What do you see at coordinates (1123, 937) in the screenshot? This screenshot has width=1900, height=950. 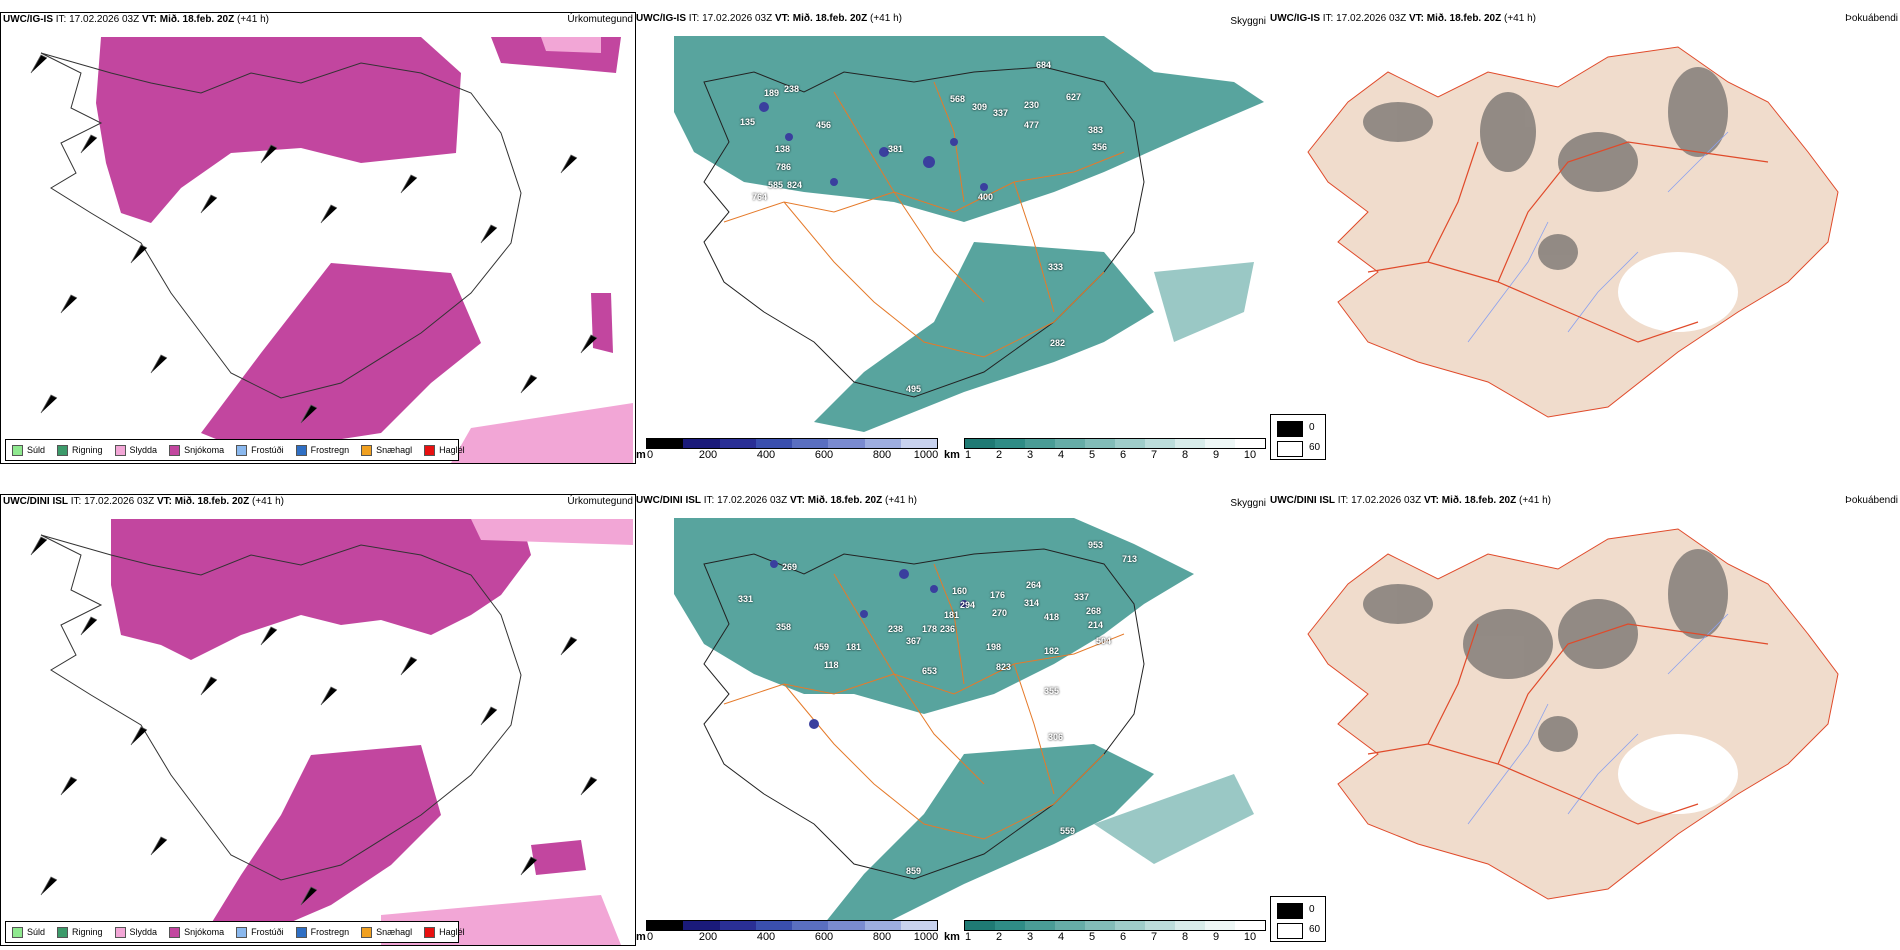 I see `visibility-tick: 6` at bounding box center [1123, 937].